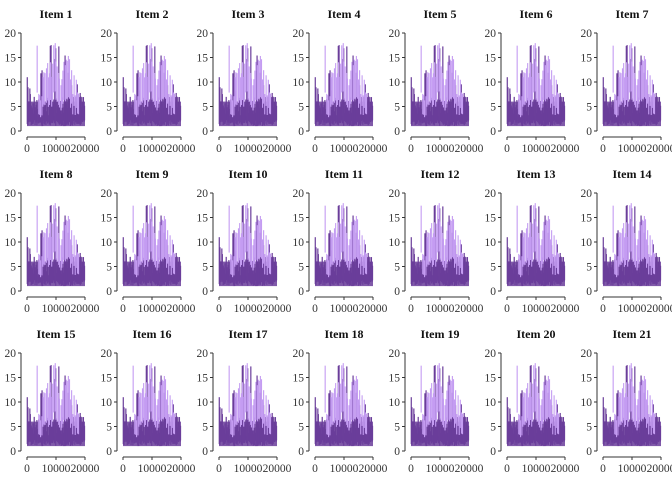 This screenshot has width=672, height=480. Describe the element at coordinates (244, 401) in the screenshot. I see `panel-17: Item 17 0 5 10 15 20 0 10000 20000` at that location.